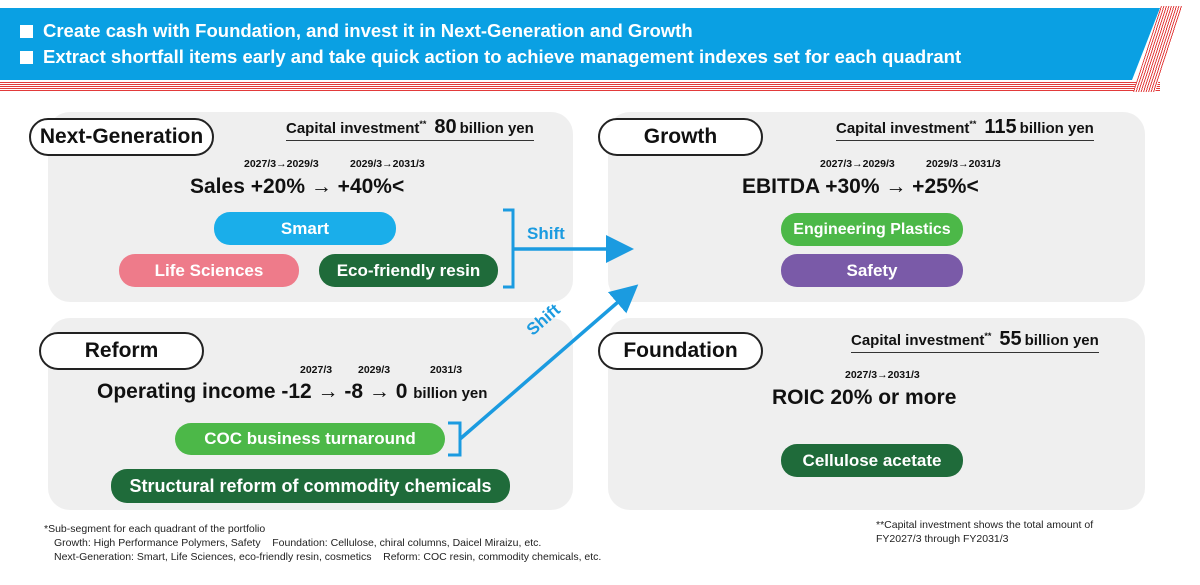  I want to click on pill-smart: Smart, so click(305, 228).